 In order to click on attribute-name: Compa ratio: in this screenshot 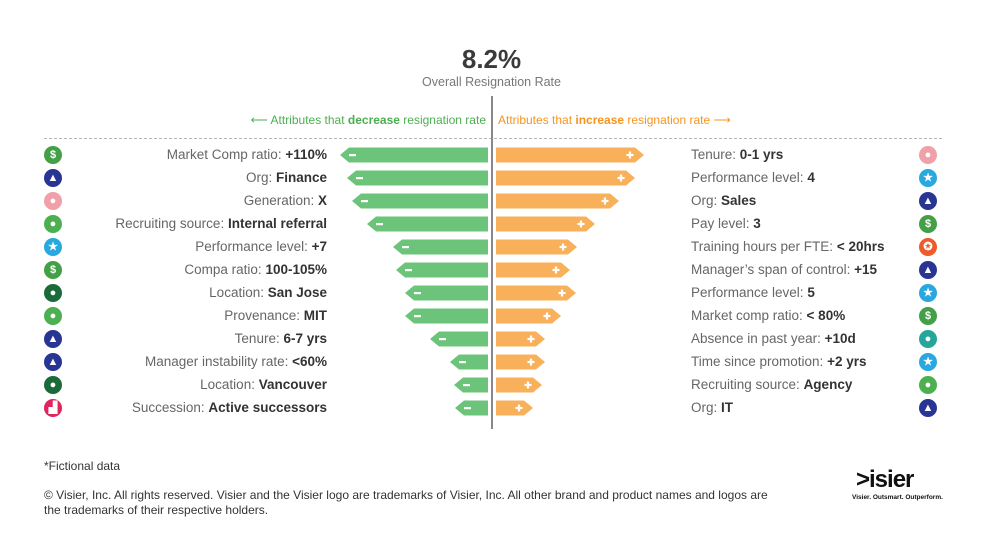, I will do `click(225, 269)`.